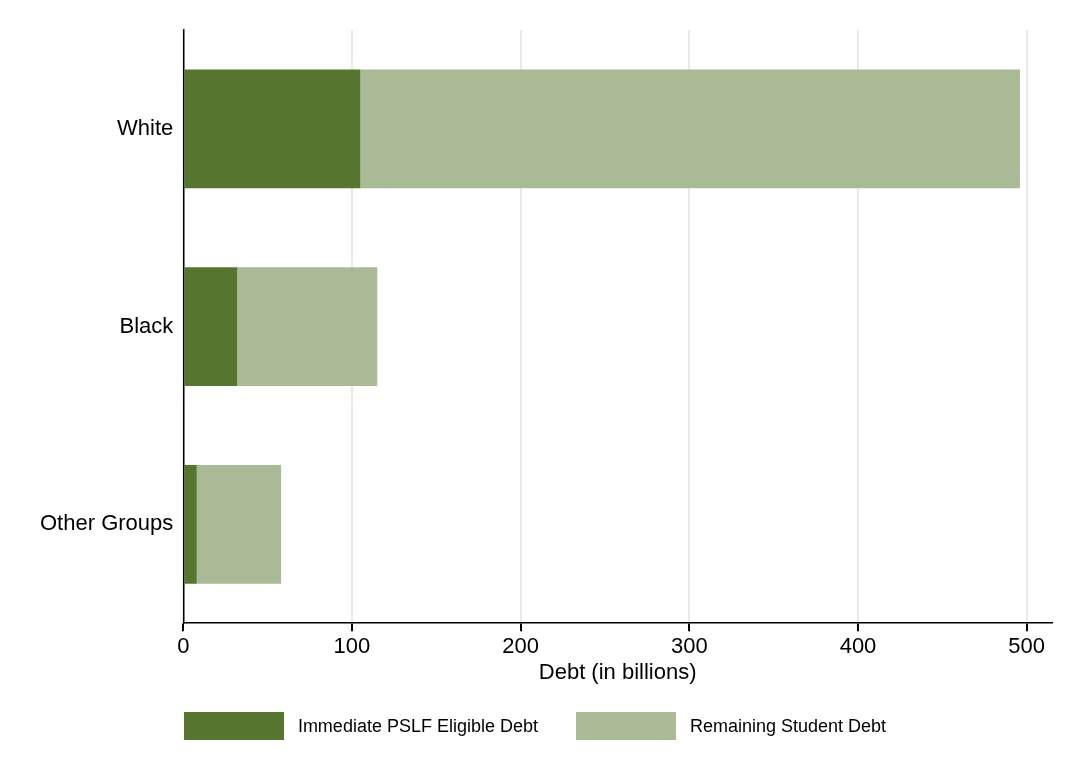  I want to click on x-axis-title: Debt (in billions), so click(617, 671).